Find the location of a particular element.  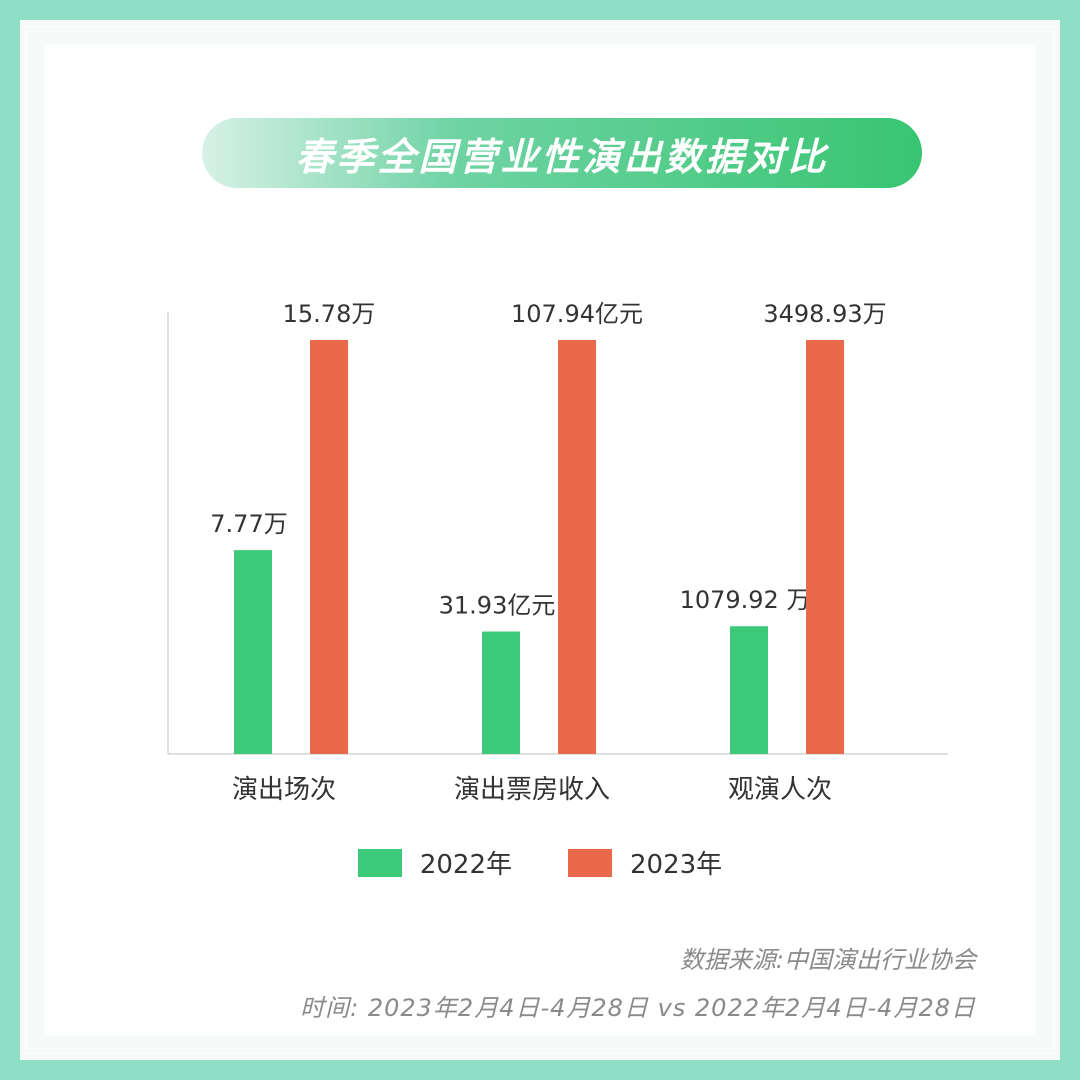

bar-2022-cat1 is located at coordinates (501, 692).